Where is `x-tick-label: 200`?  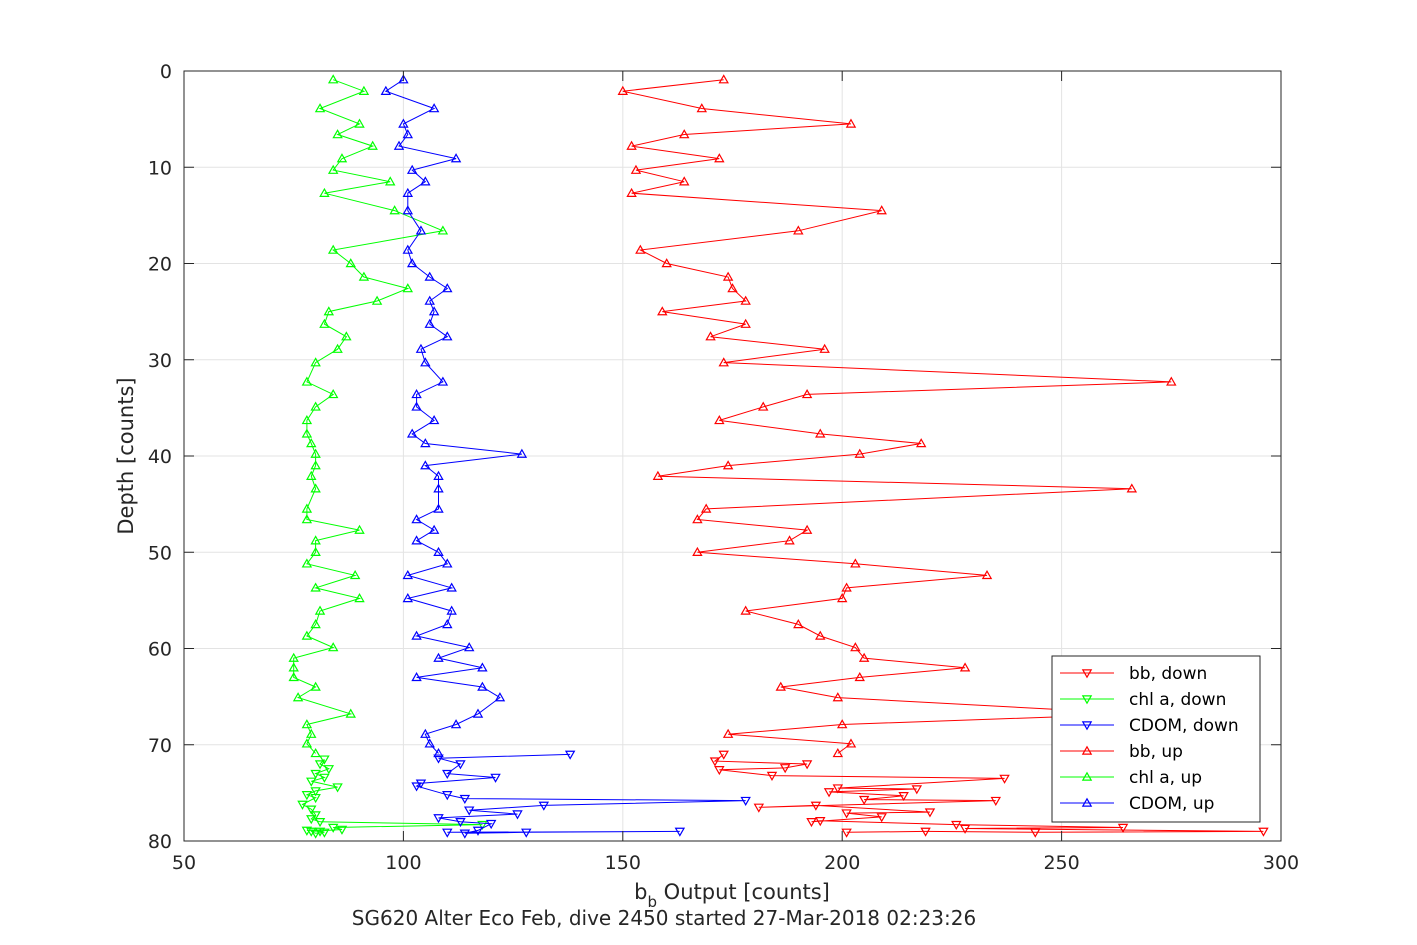 x-tick-label: 200 is located at coordinates (842, 863).